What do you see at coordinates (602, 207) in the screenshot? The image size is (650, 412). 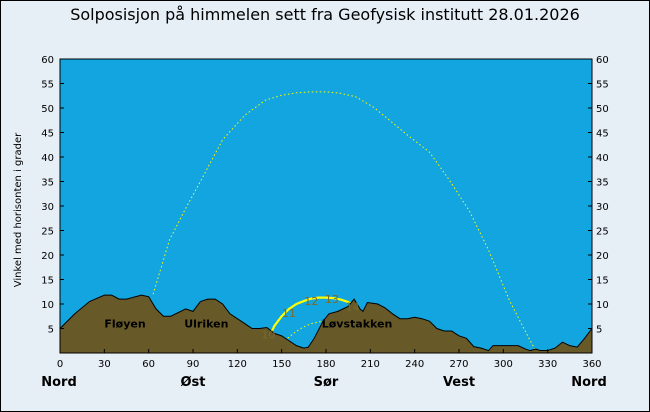 I see `y-tick-label-right: 30` at bounding box center [602, 207].